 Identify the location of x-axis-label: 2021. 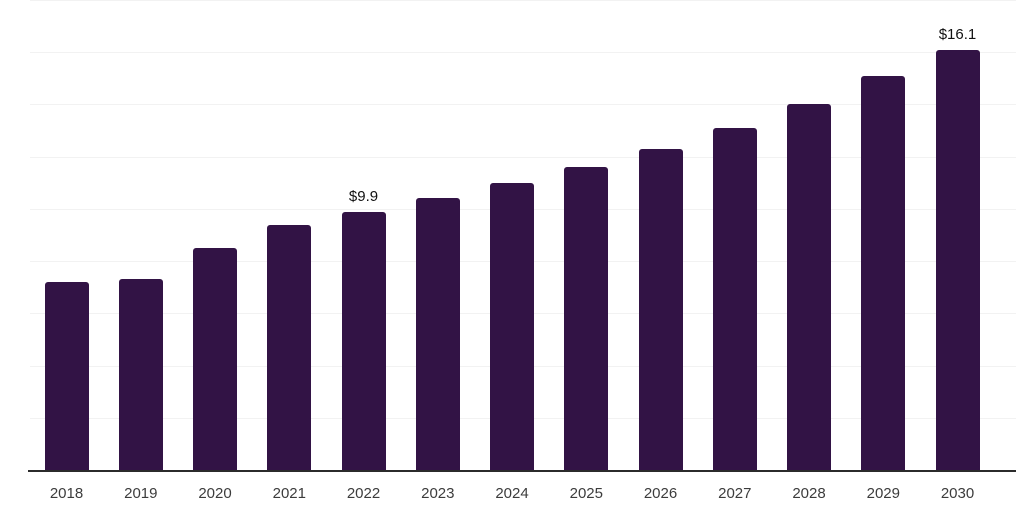
(289, 493).